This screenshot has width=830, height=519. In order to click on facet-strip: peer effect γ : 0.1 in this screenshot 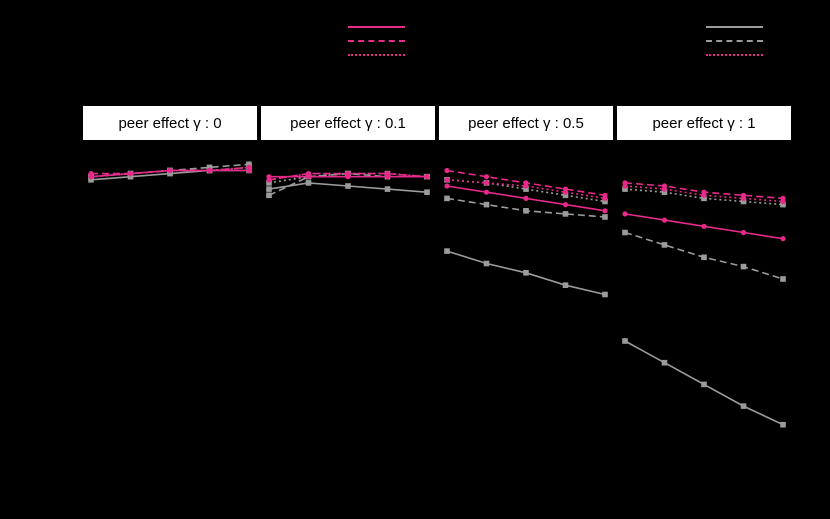, I will do `click(348, 123)`.